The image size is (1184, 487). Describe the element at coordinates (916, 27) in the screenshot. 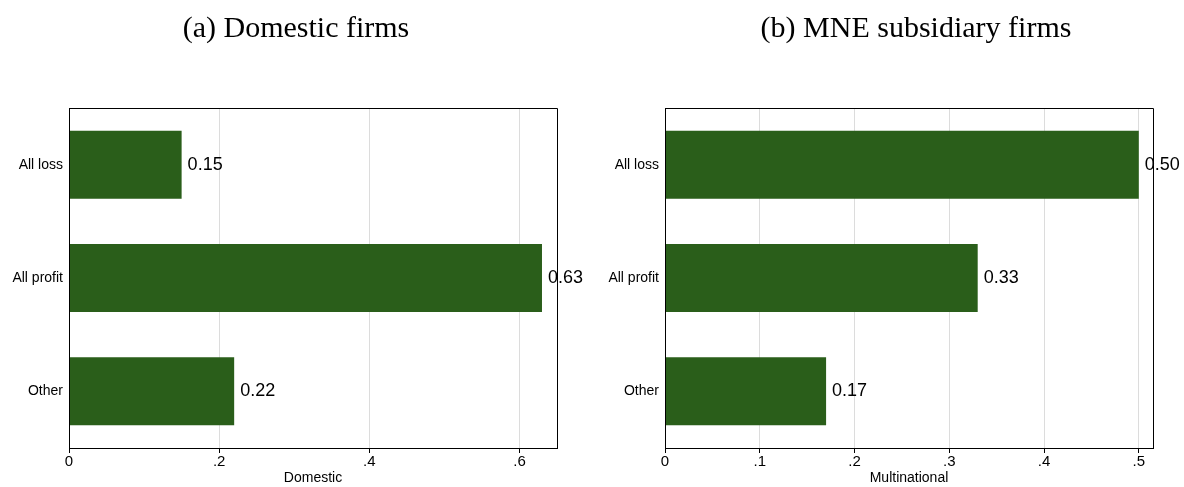

I see `chart-title: (b) MNE subsidiary firms` at that location.